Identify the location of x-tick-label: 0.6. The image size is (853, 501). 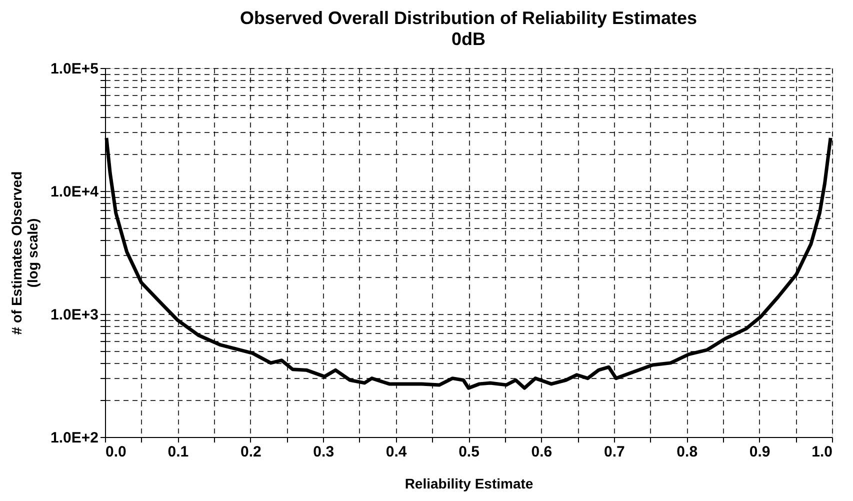
(541, 452).